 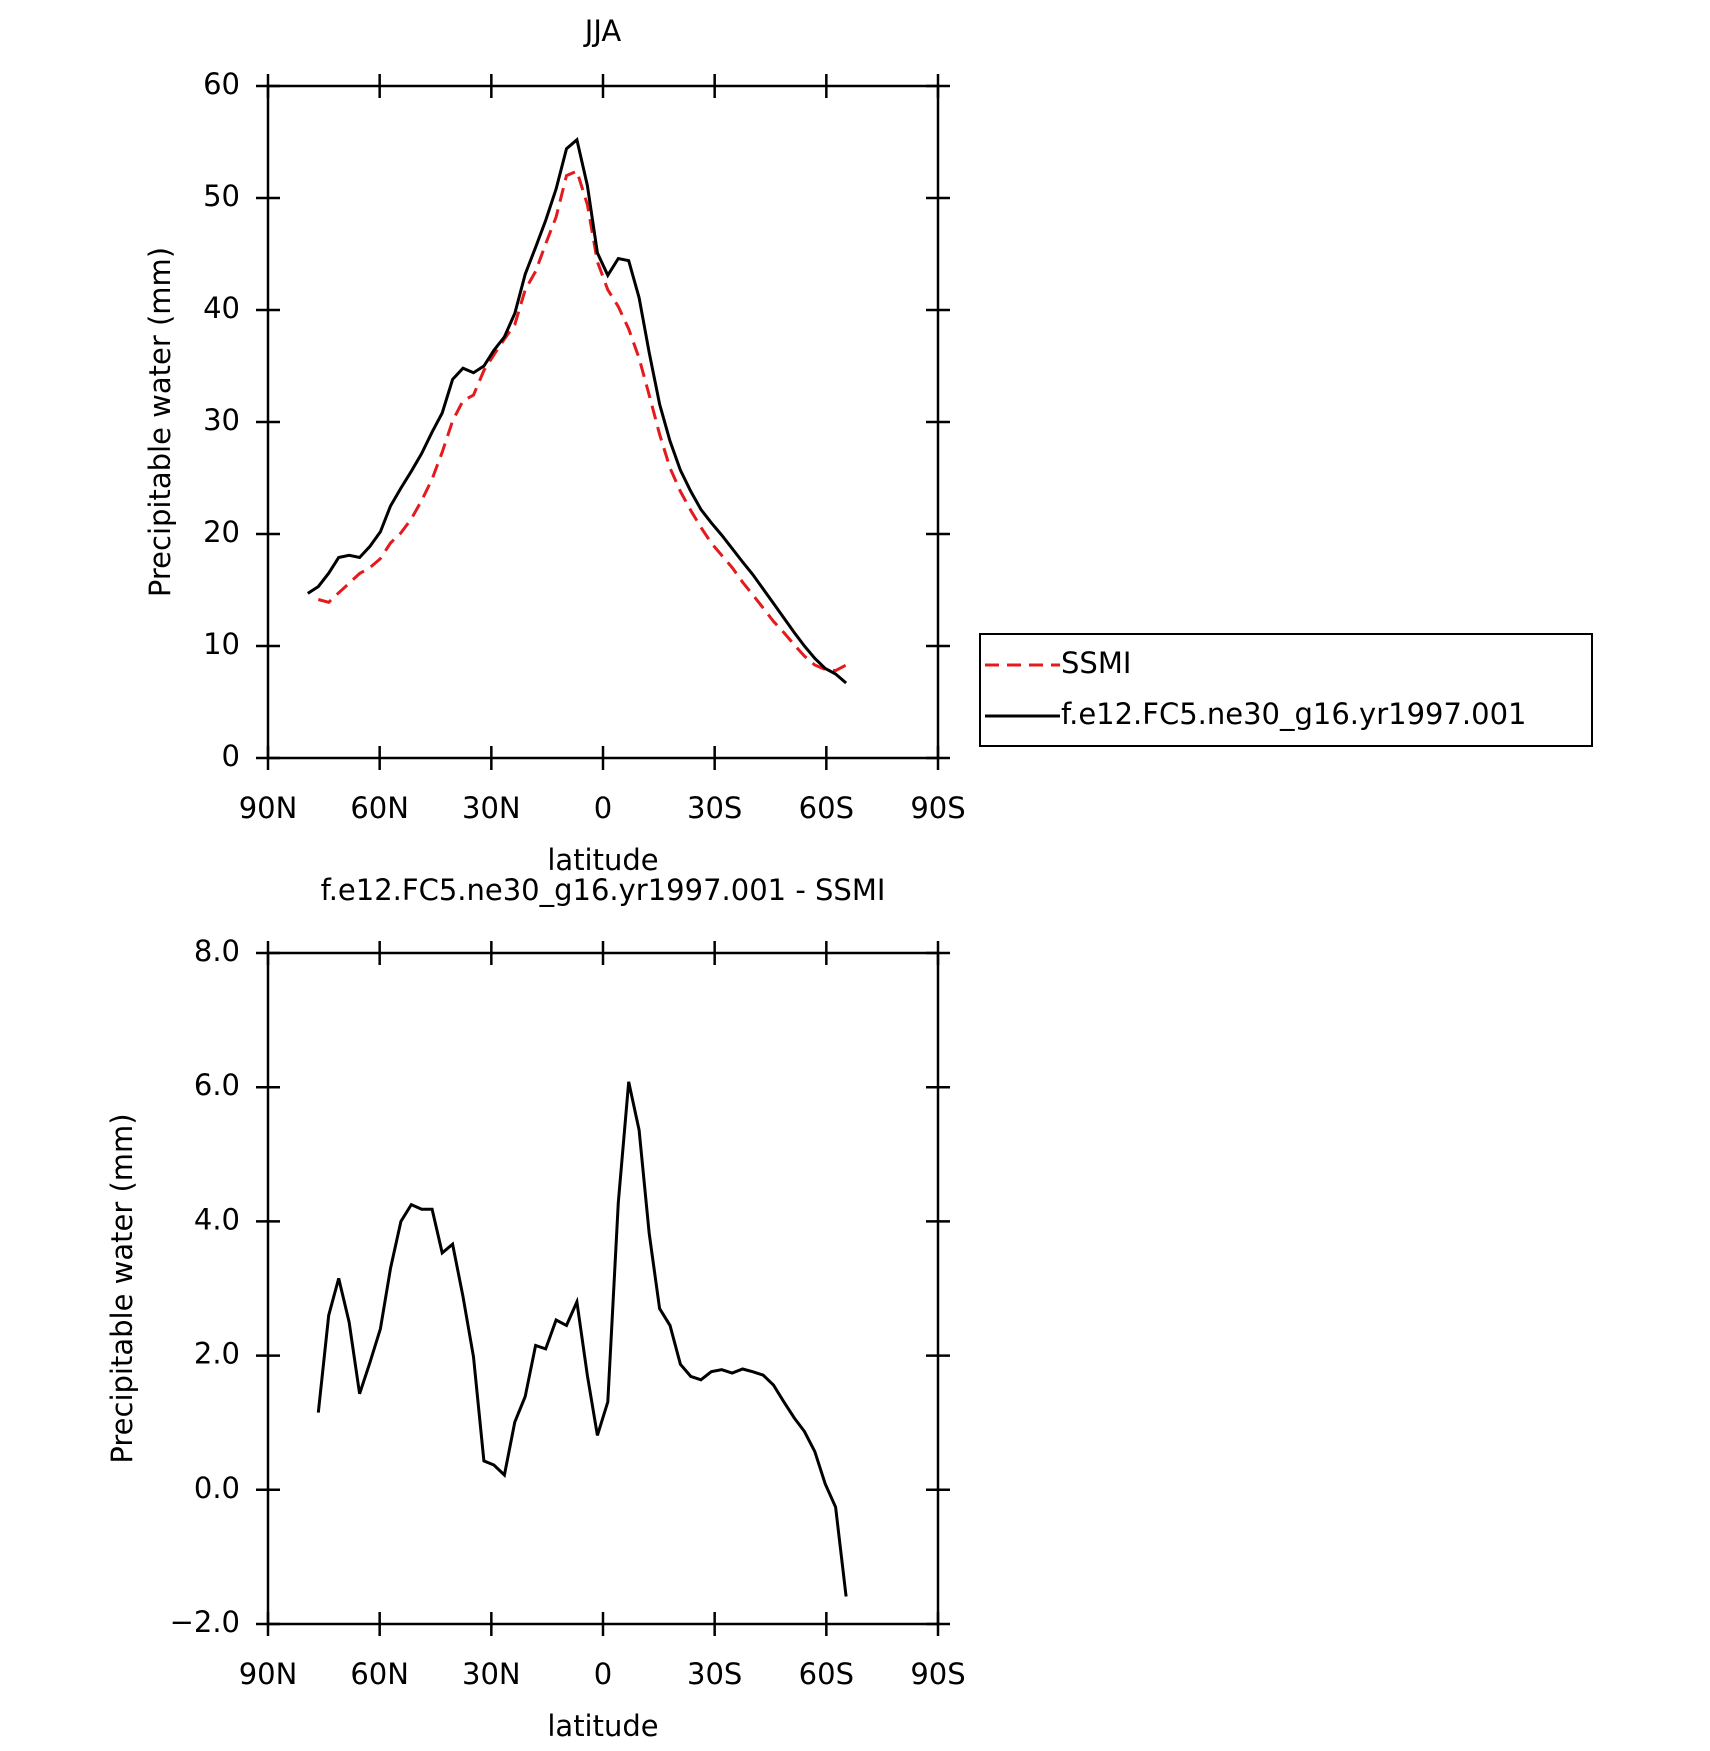 What do you see at coordinates (217, 951) in the screenshot?
I see `y-tick-label: 8.0` at bounding box center [217, 951].